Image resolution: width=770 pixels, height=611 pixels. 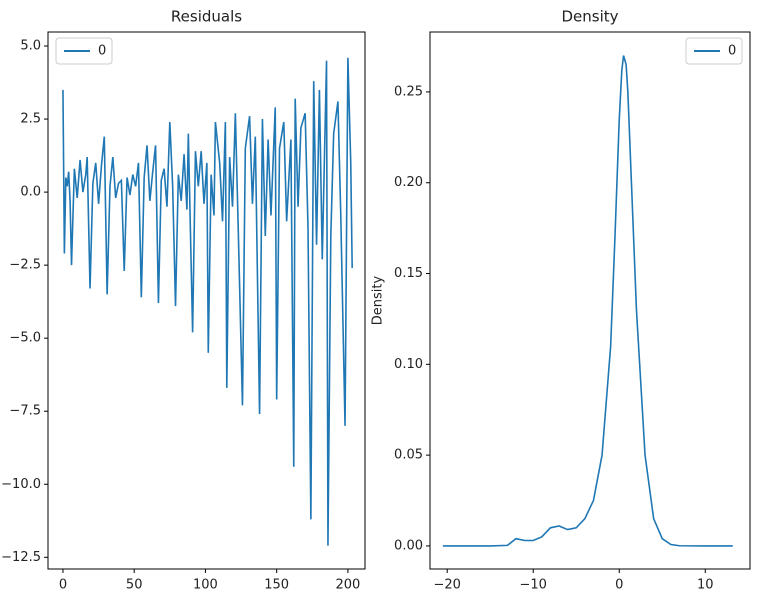 What do you see at coordinates (408, 182) in the screenshot?
I see `y-tick-label: 0.20` at bounding box center [408, 182].